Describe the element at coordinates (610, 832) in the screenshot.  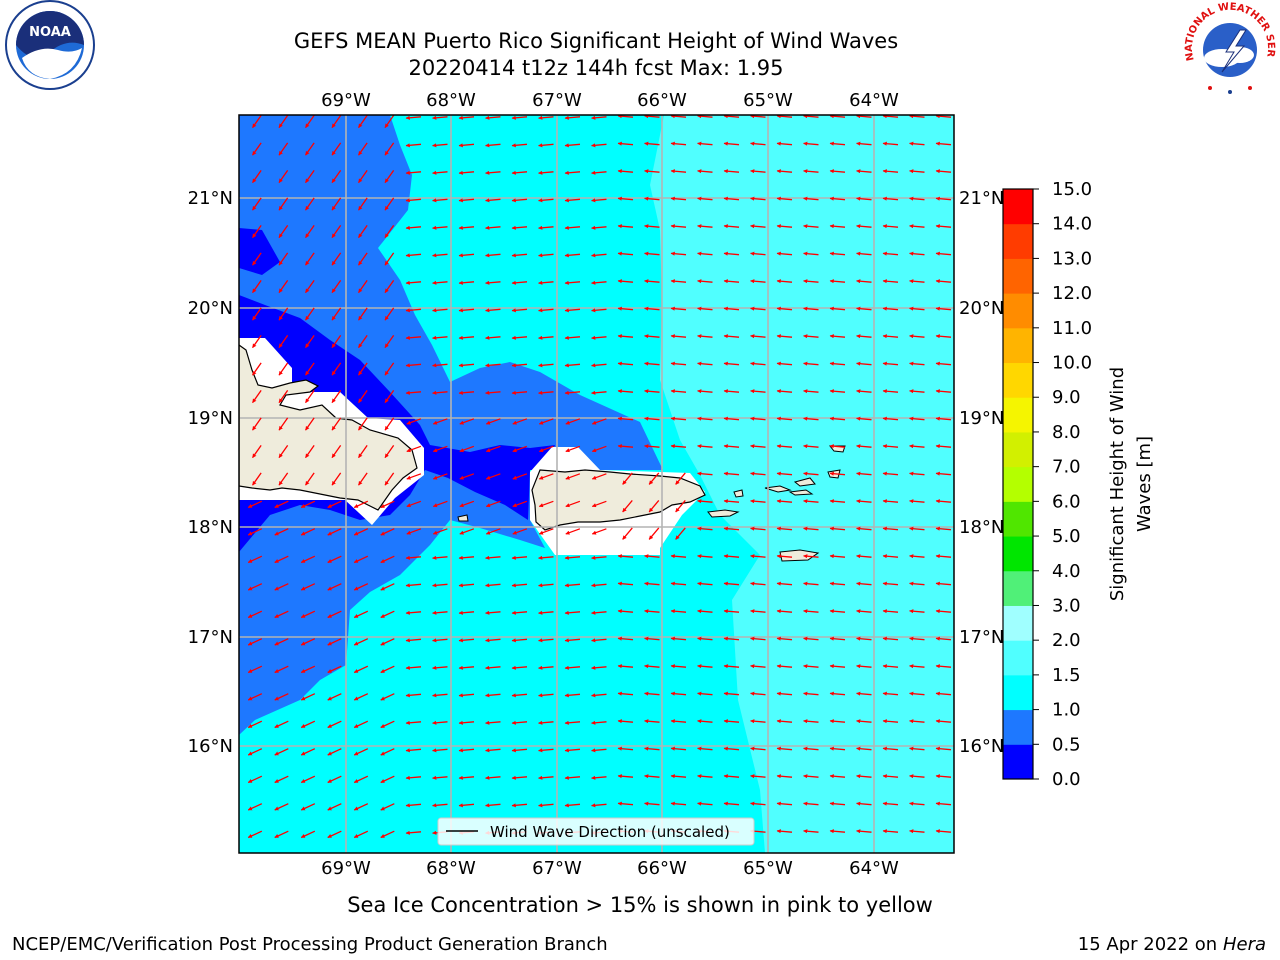
I see `legend-label: Wind Wave Direction (unscaled)` at that location.